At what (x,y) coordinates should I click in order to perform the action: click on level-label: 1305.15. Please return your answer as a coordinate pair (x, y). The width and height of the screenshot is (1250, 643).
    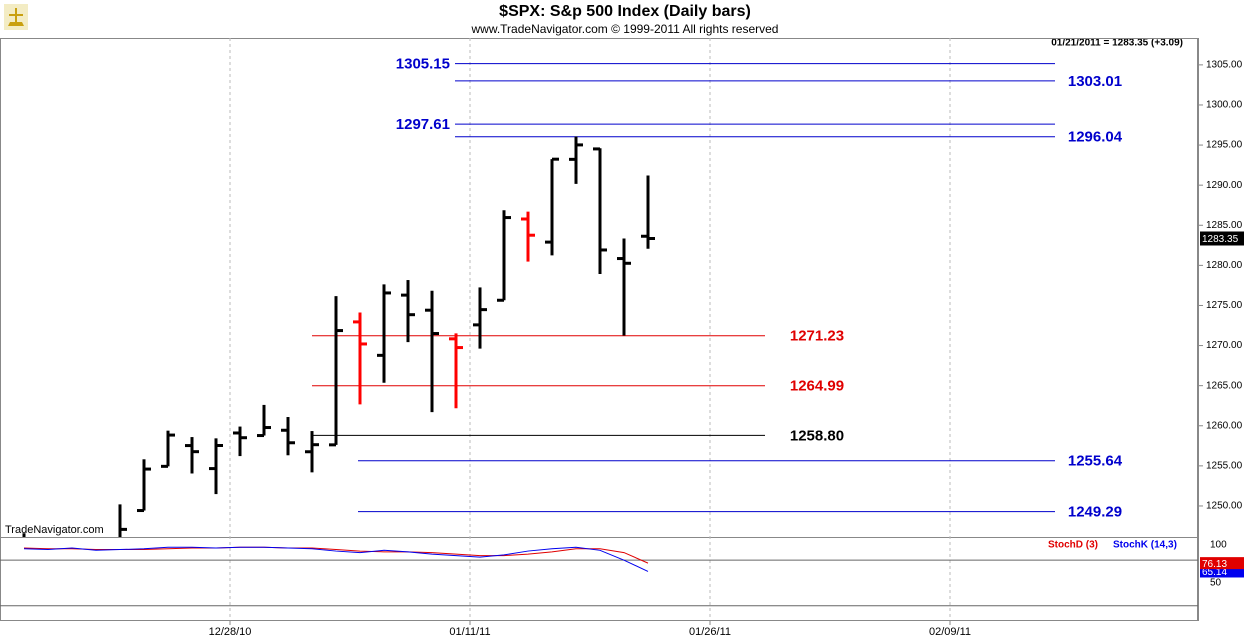
    Looking at the image, I should click on (423, 64).